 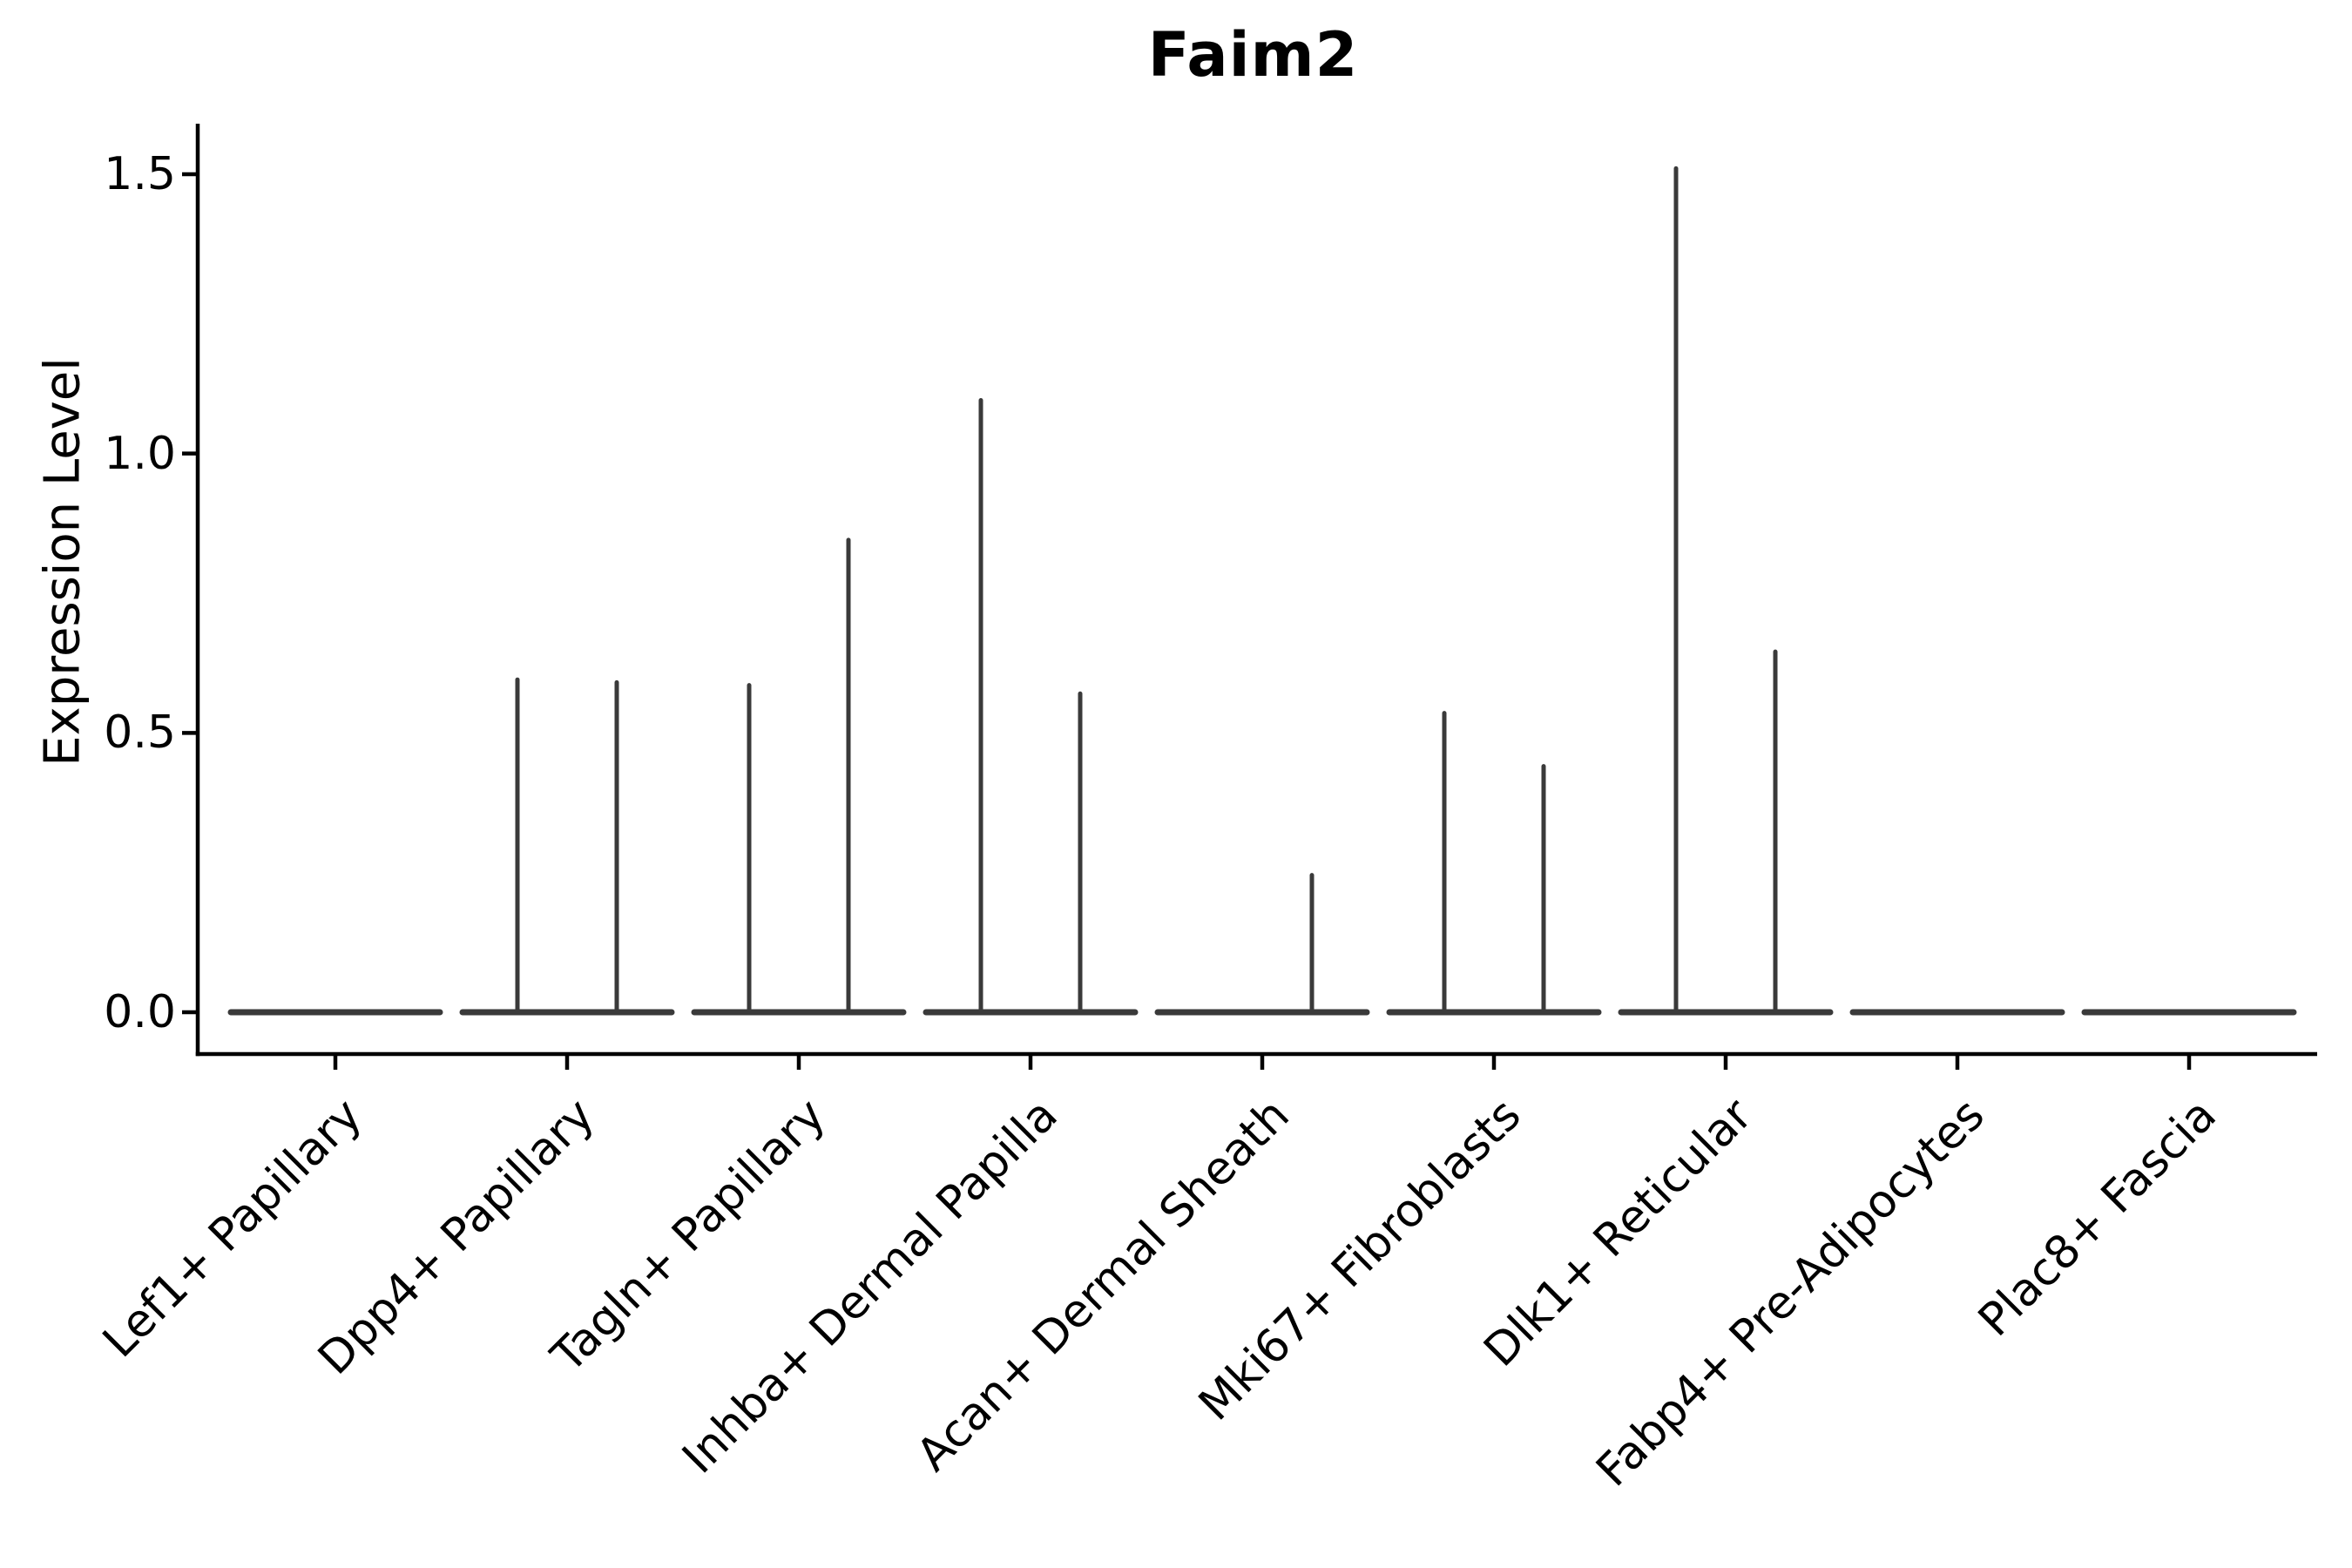 What do you see at coordinates (1253, 55) in the screenshot?
I see `chart-title: Faim2` at bounding box center [1253, 55].